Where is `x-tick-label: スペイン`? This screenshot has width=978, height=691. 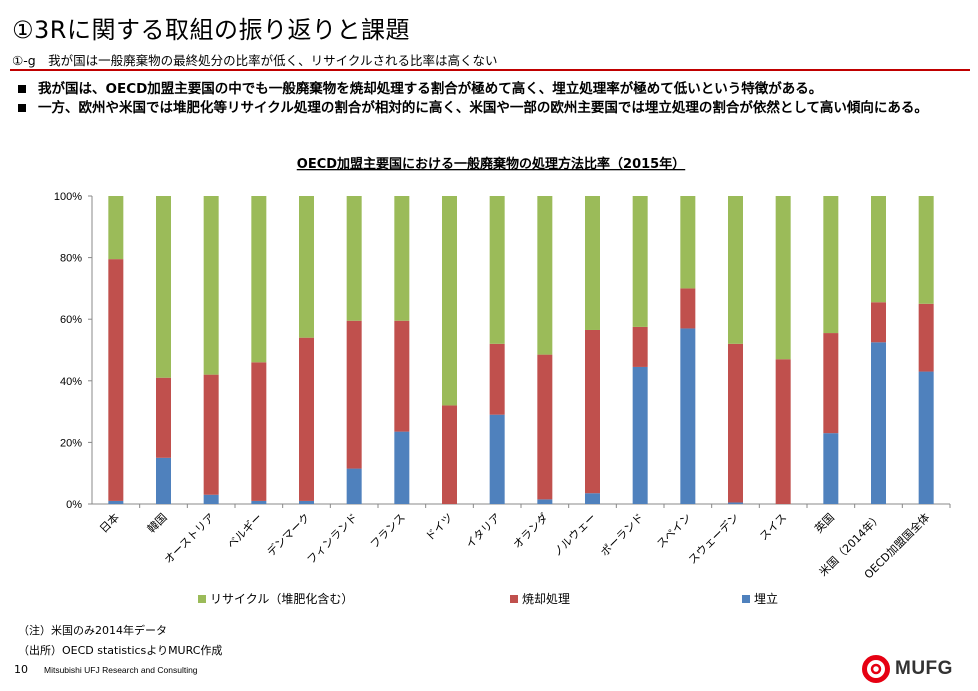
x-tick-label: スペイン is located at coordinates (674, 531).